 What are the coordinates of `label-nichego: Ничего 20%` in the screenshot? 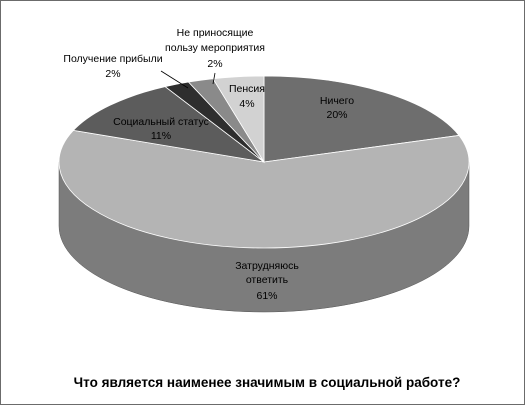 It's located at (337, 108).